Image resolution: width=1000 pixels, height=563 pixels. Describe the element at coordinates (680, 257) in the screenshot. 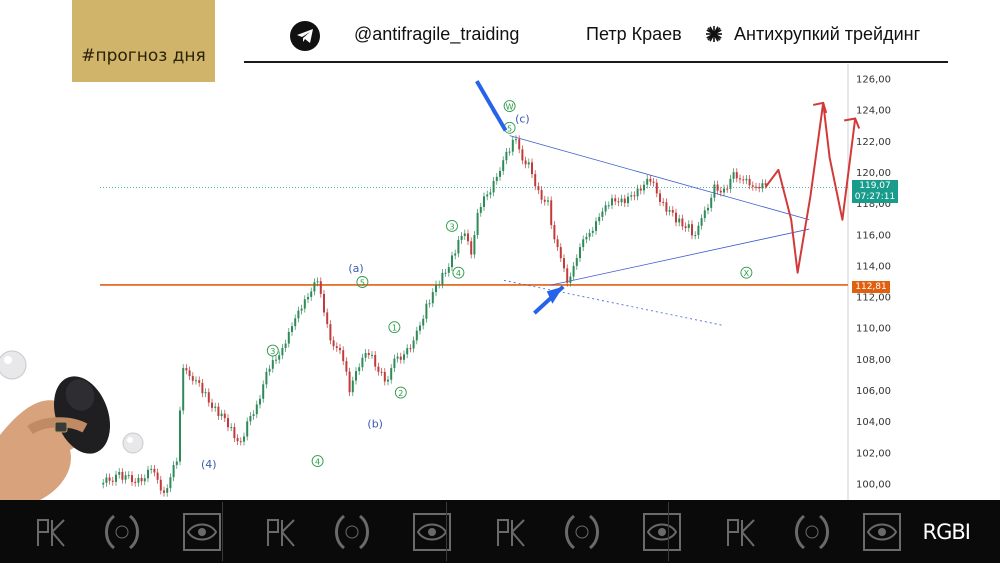

I see `triangle-lower-line` at that location.